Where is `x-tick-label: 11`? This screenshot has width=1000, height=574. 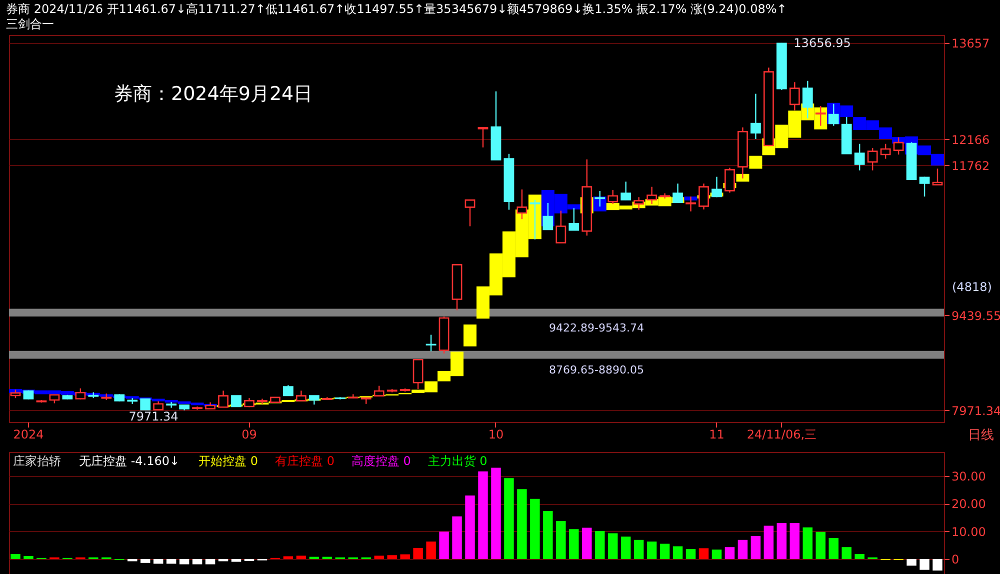
x-tick-label: 11 is located at coordinates (716, 435).